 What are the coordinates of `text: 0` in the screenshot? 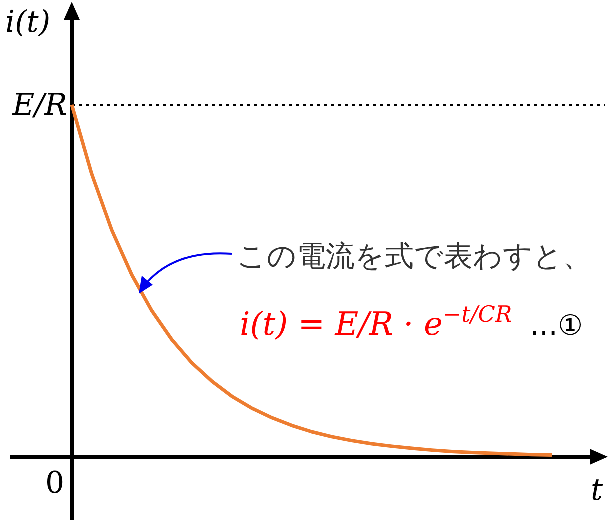 It's located at (55, 483).